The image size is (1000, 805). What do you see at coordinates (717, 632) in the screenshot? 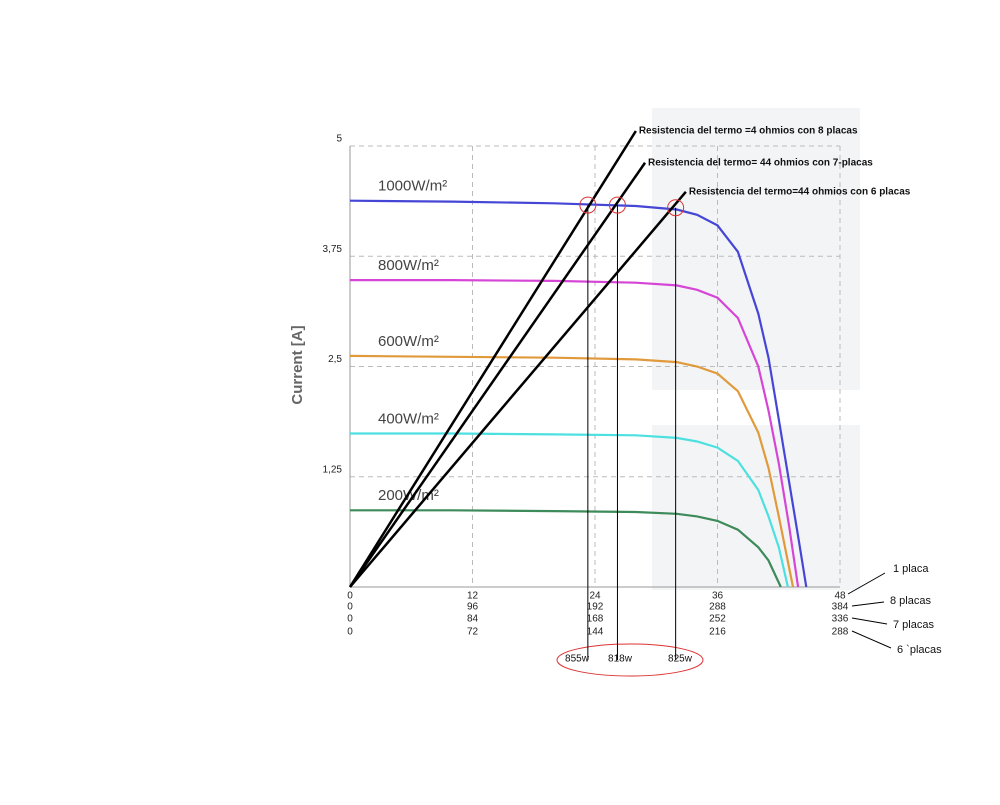
I see `x-tick-label: 216` at bounding box center [717, 632].